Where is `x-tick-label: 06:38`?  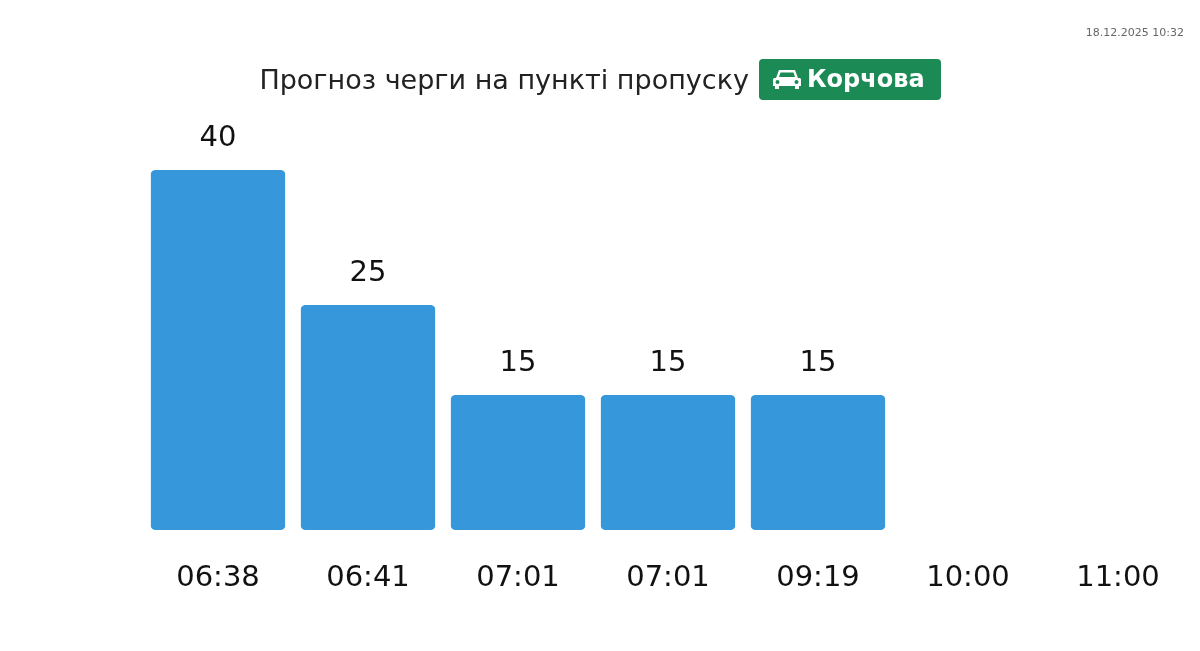
x-tick-label: 06:38 is located at coordinates (218, 575).